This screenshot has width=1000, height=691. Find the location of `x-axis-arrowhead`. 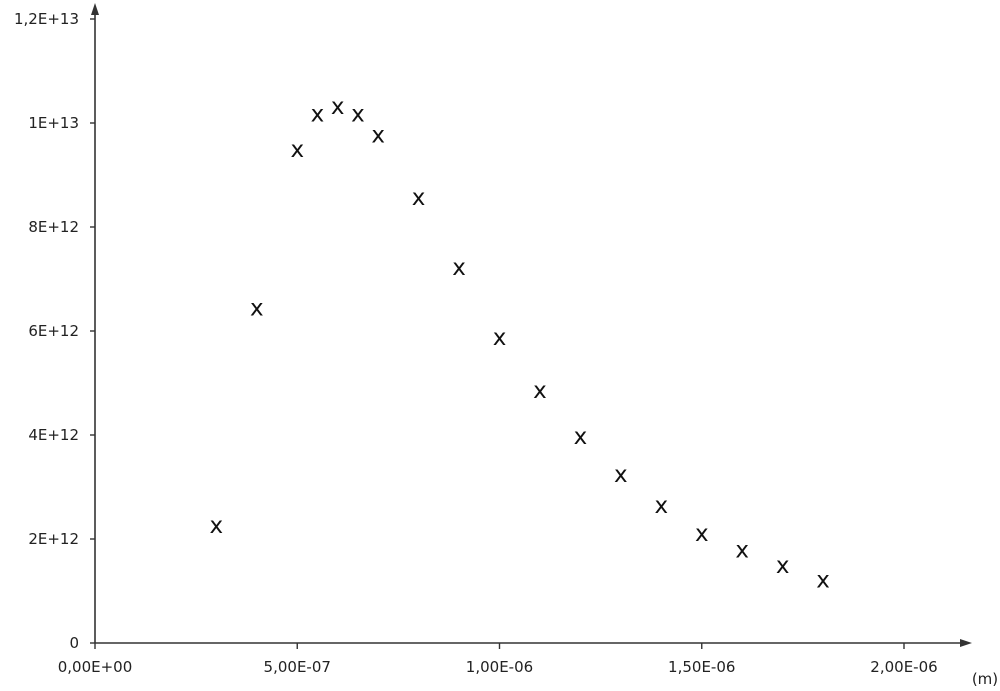

x-axis-arrowhead is located at coordinates (966, 643).